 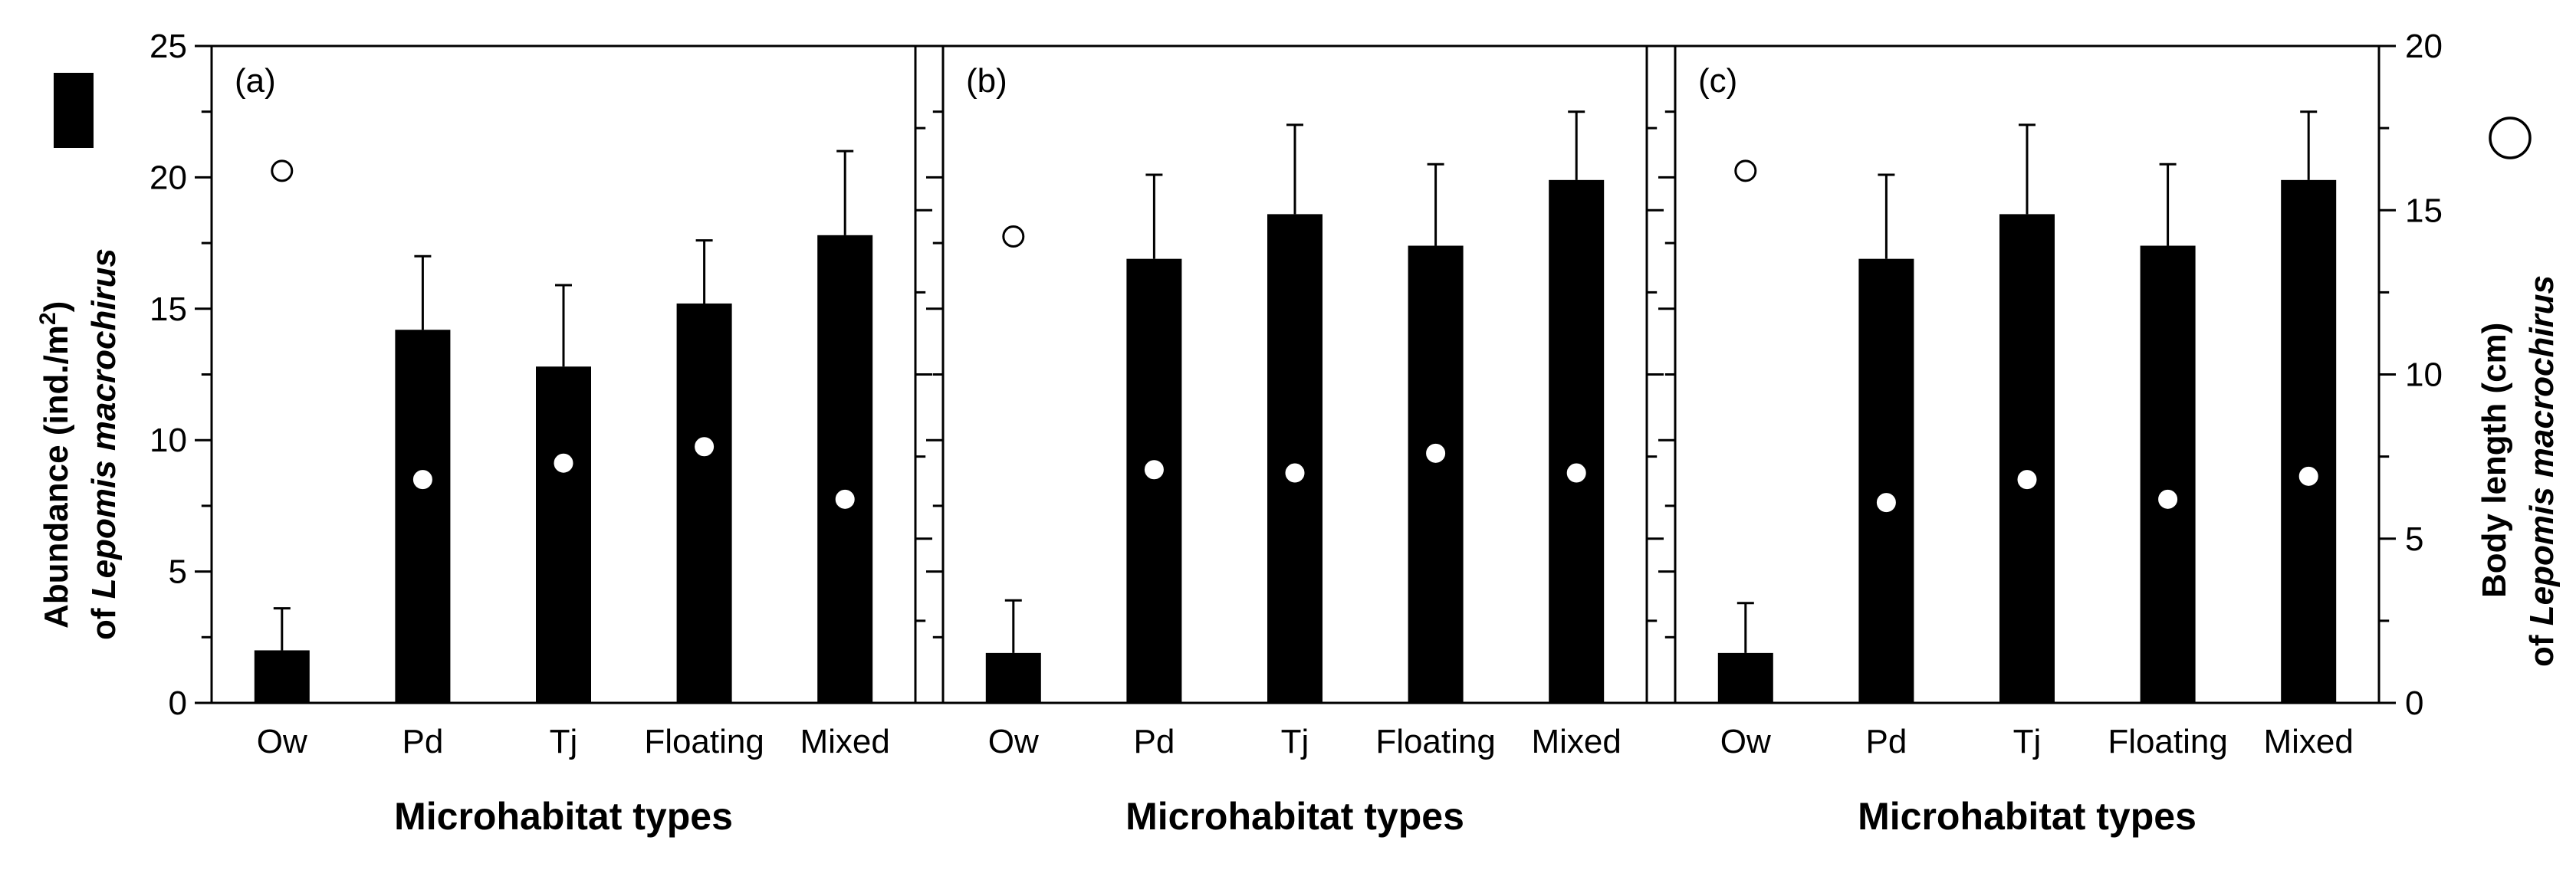 What do you see at coordinates (2511, 138) in the screenshot?
I see `circle-legend-icon` at bounding box center [2511, 138].